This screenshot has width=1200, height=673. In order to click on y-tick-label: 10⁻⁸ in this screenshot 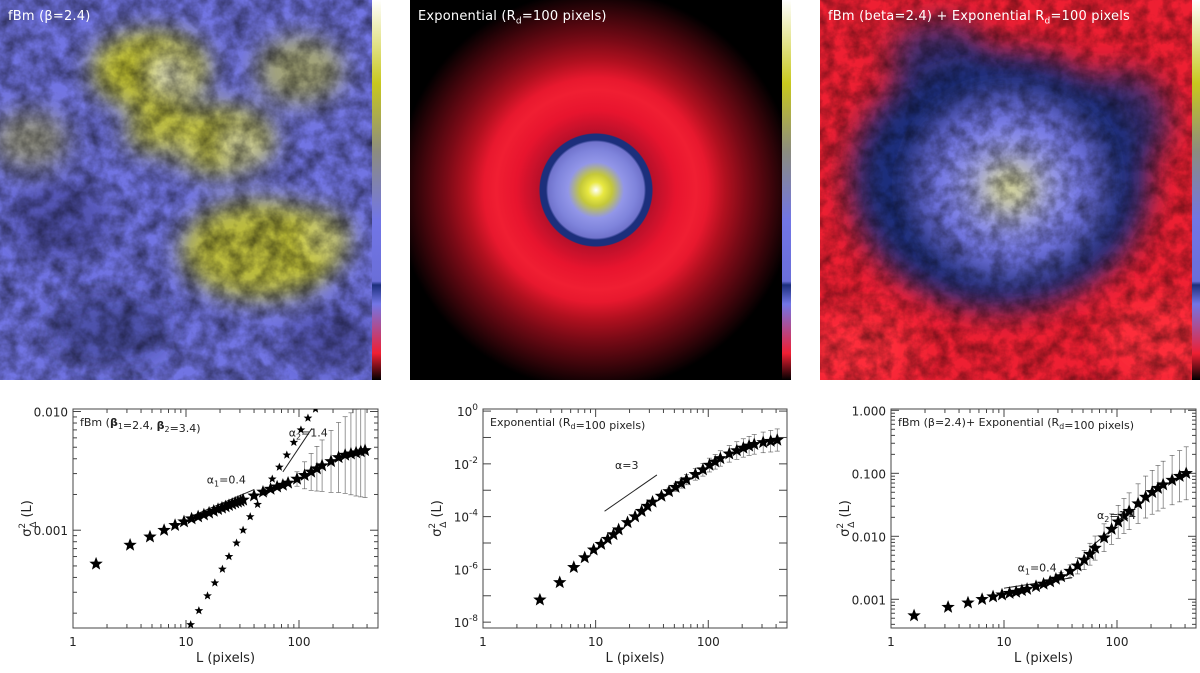, I will do `click(466, 622)`.